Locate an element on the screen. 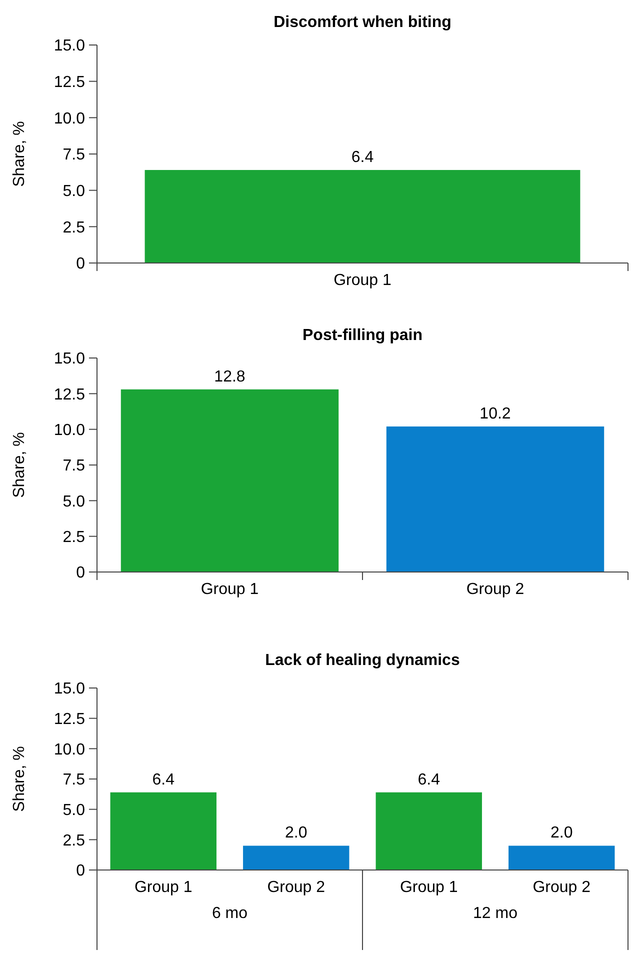  chart-title: Lack of healing dynamics is located at coordinates (362, 660).